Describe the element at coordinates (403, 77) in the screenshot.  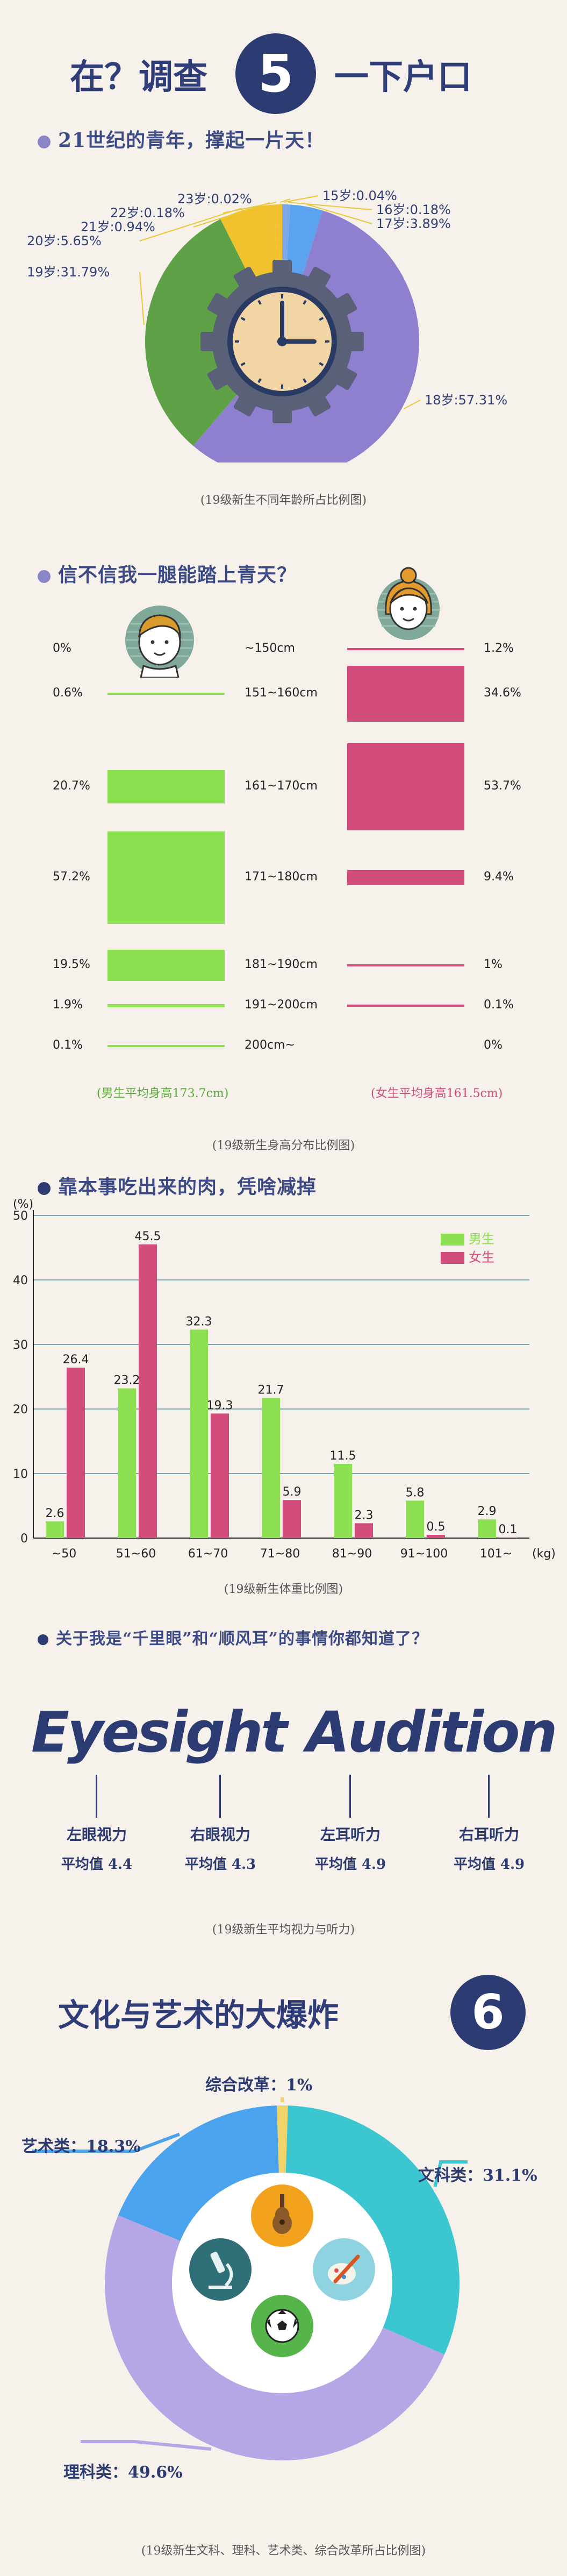
I see `page-title-right: 一下户口` at that location.